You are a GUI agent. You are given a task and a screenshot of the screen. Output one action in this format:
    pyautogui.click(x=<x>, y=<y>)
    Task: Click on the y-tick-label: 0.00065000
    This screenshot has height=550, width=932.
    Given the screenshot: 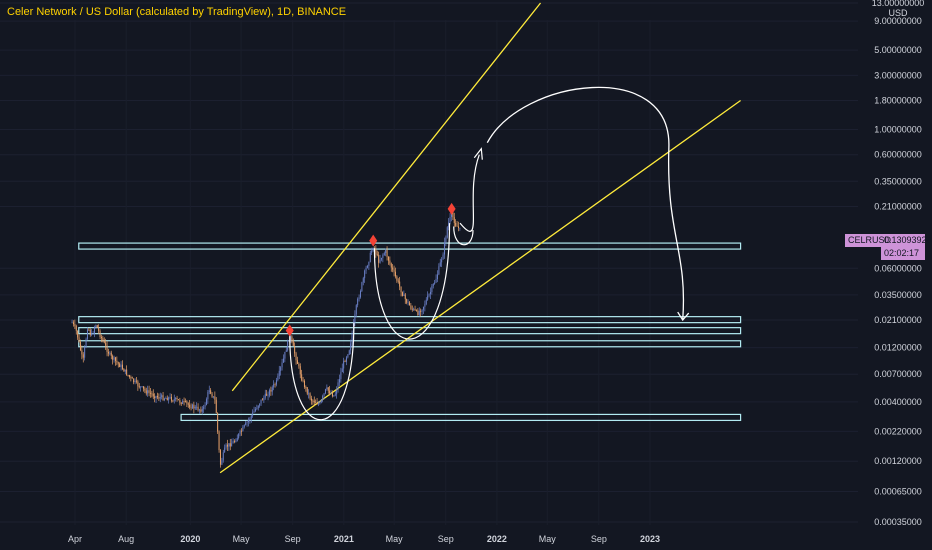 What is the action you would take?
    pyautogui.click(x=898, y=491)
    